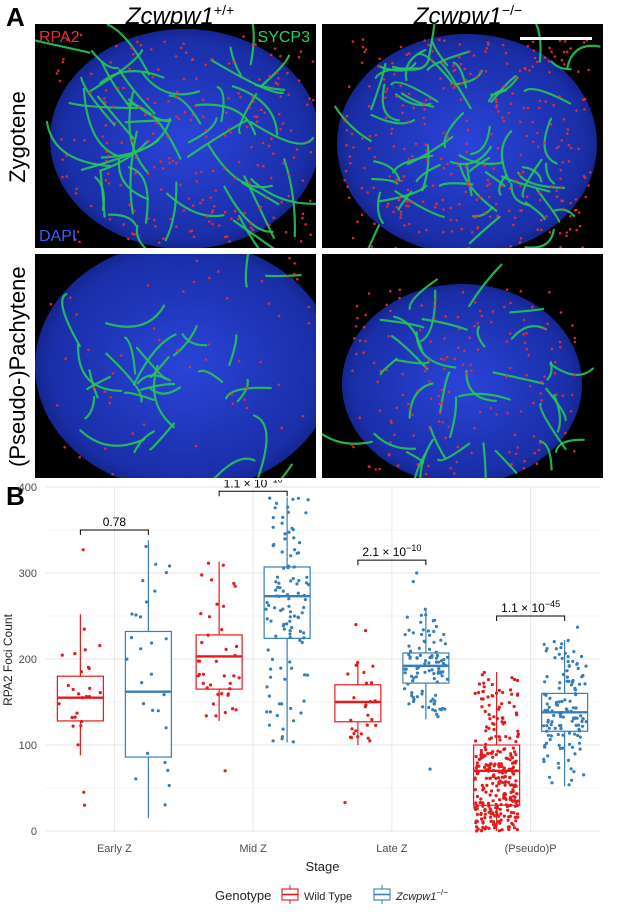 This screenshot has height=914, width=617. What do you see at coordinates (323, 866) in the screenshot?
I see `x-axis-title: Stage` at bounding box center [323, 866].